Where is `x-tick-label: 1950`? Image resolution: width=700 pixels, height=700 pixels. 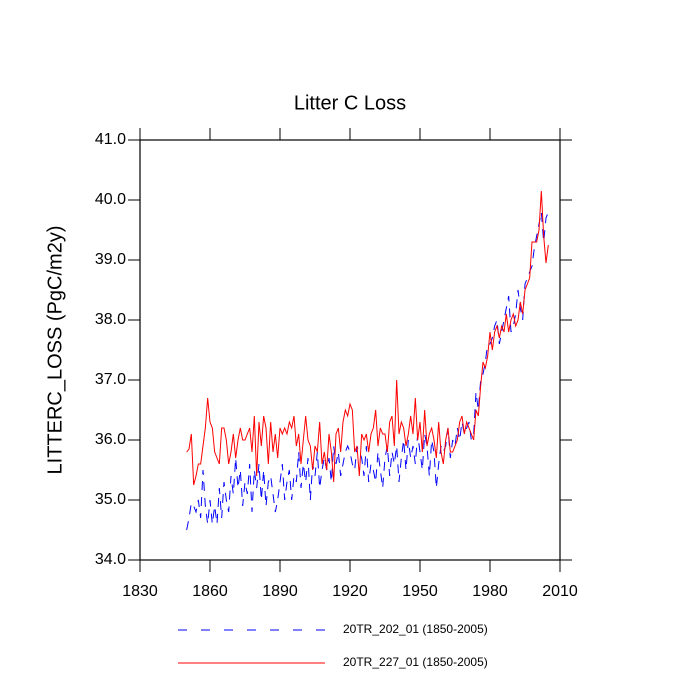
x-tick-label: 1950 is located at coordinates (420, 591).